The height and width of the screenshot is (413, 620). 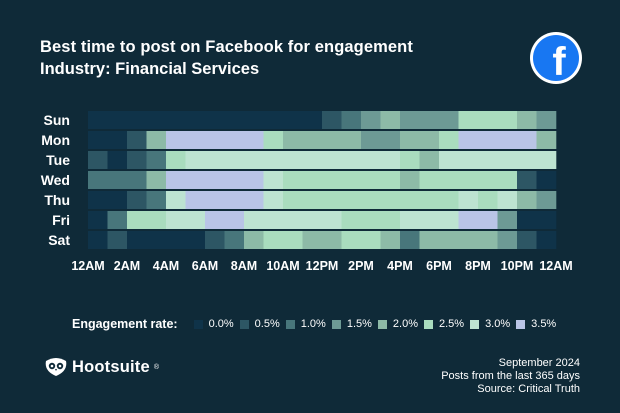 What do you see at coordinates (56, 367) in the screenshot?
I see `owl-icon` at bounding box center [56, 367].